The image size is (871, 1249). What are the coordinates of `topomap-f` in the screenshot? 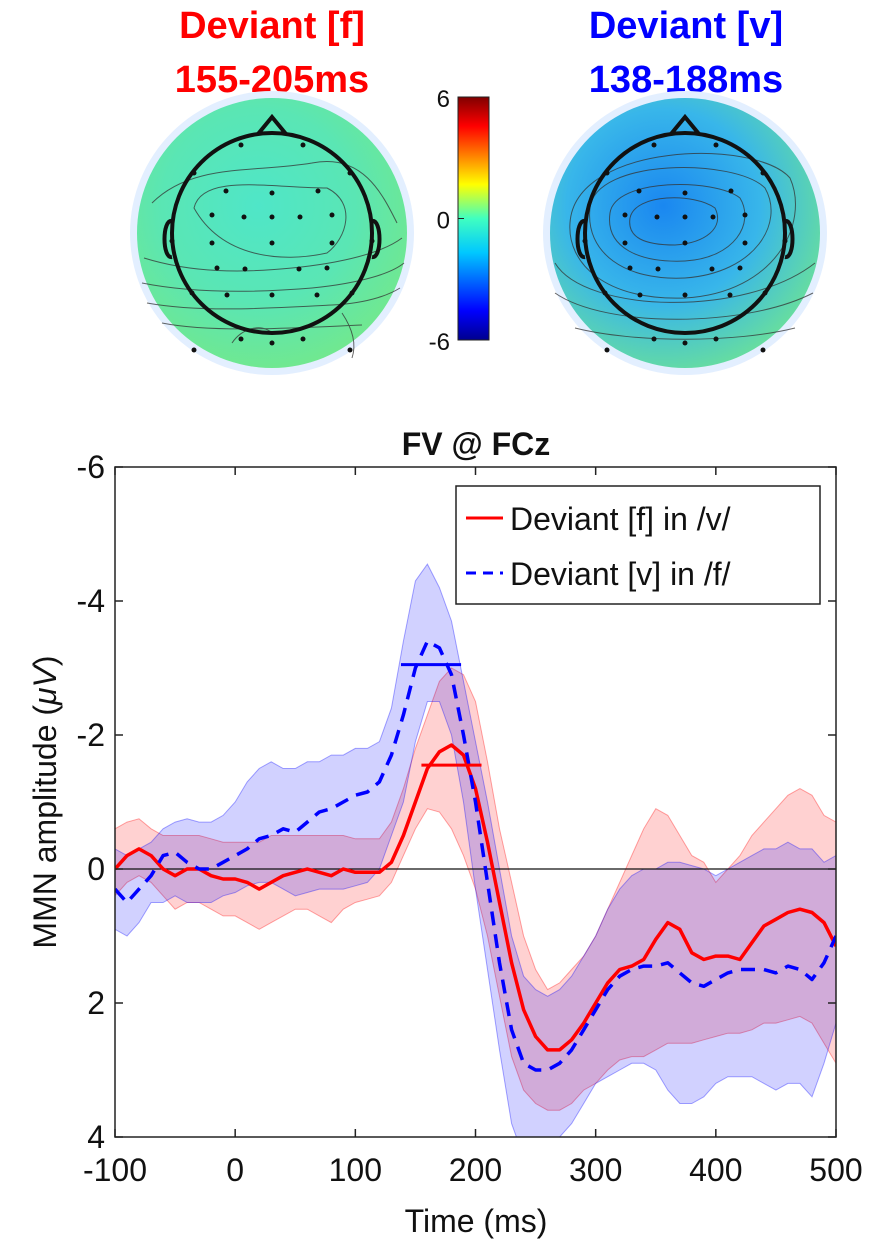 It's located at (272, 233).